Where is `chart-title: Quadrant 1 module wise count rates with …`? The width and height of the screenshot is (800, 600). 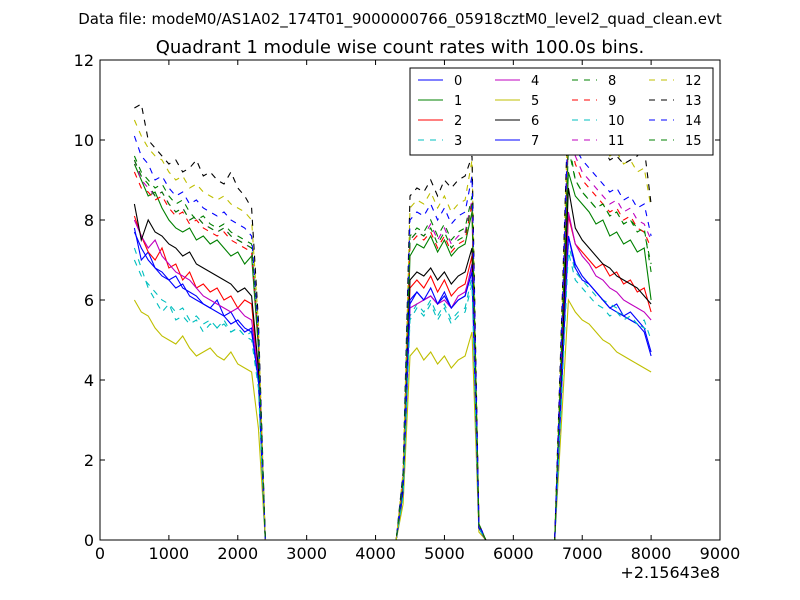
chart-title: Quadrant 1 module wise count rates with … is located at coordinates (400, 47).